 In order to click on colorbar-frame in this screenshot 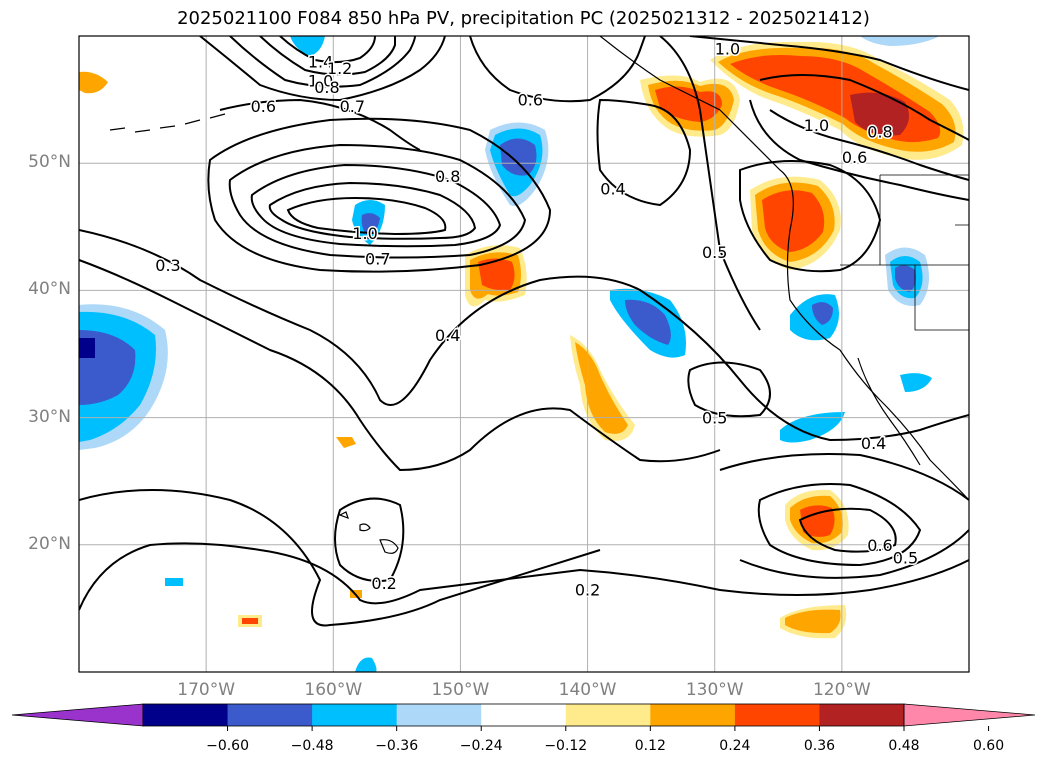, I will do `click(523, 715)`.